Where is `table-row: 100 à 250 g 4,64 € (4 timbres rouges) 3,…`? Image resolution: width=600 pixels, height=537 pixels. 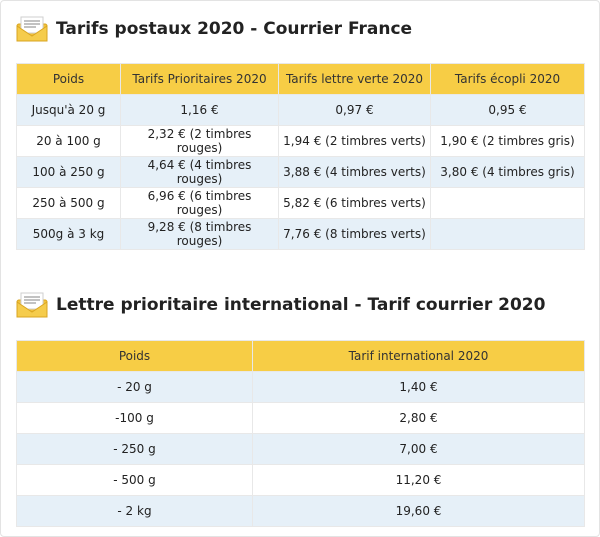
table-row: 100 à 250 g 4,64 € (4 timbres rouges) 3,… is located at coordinates (300, 172).